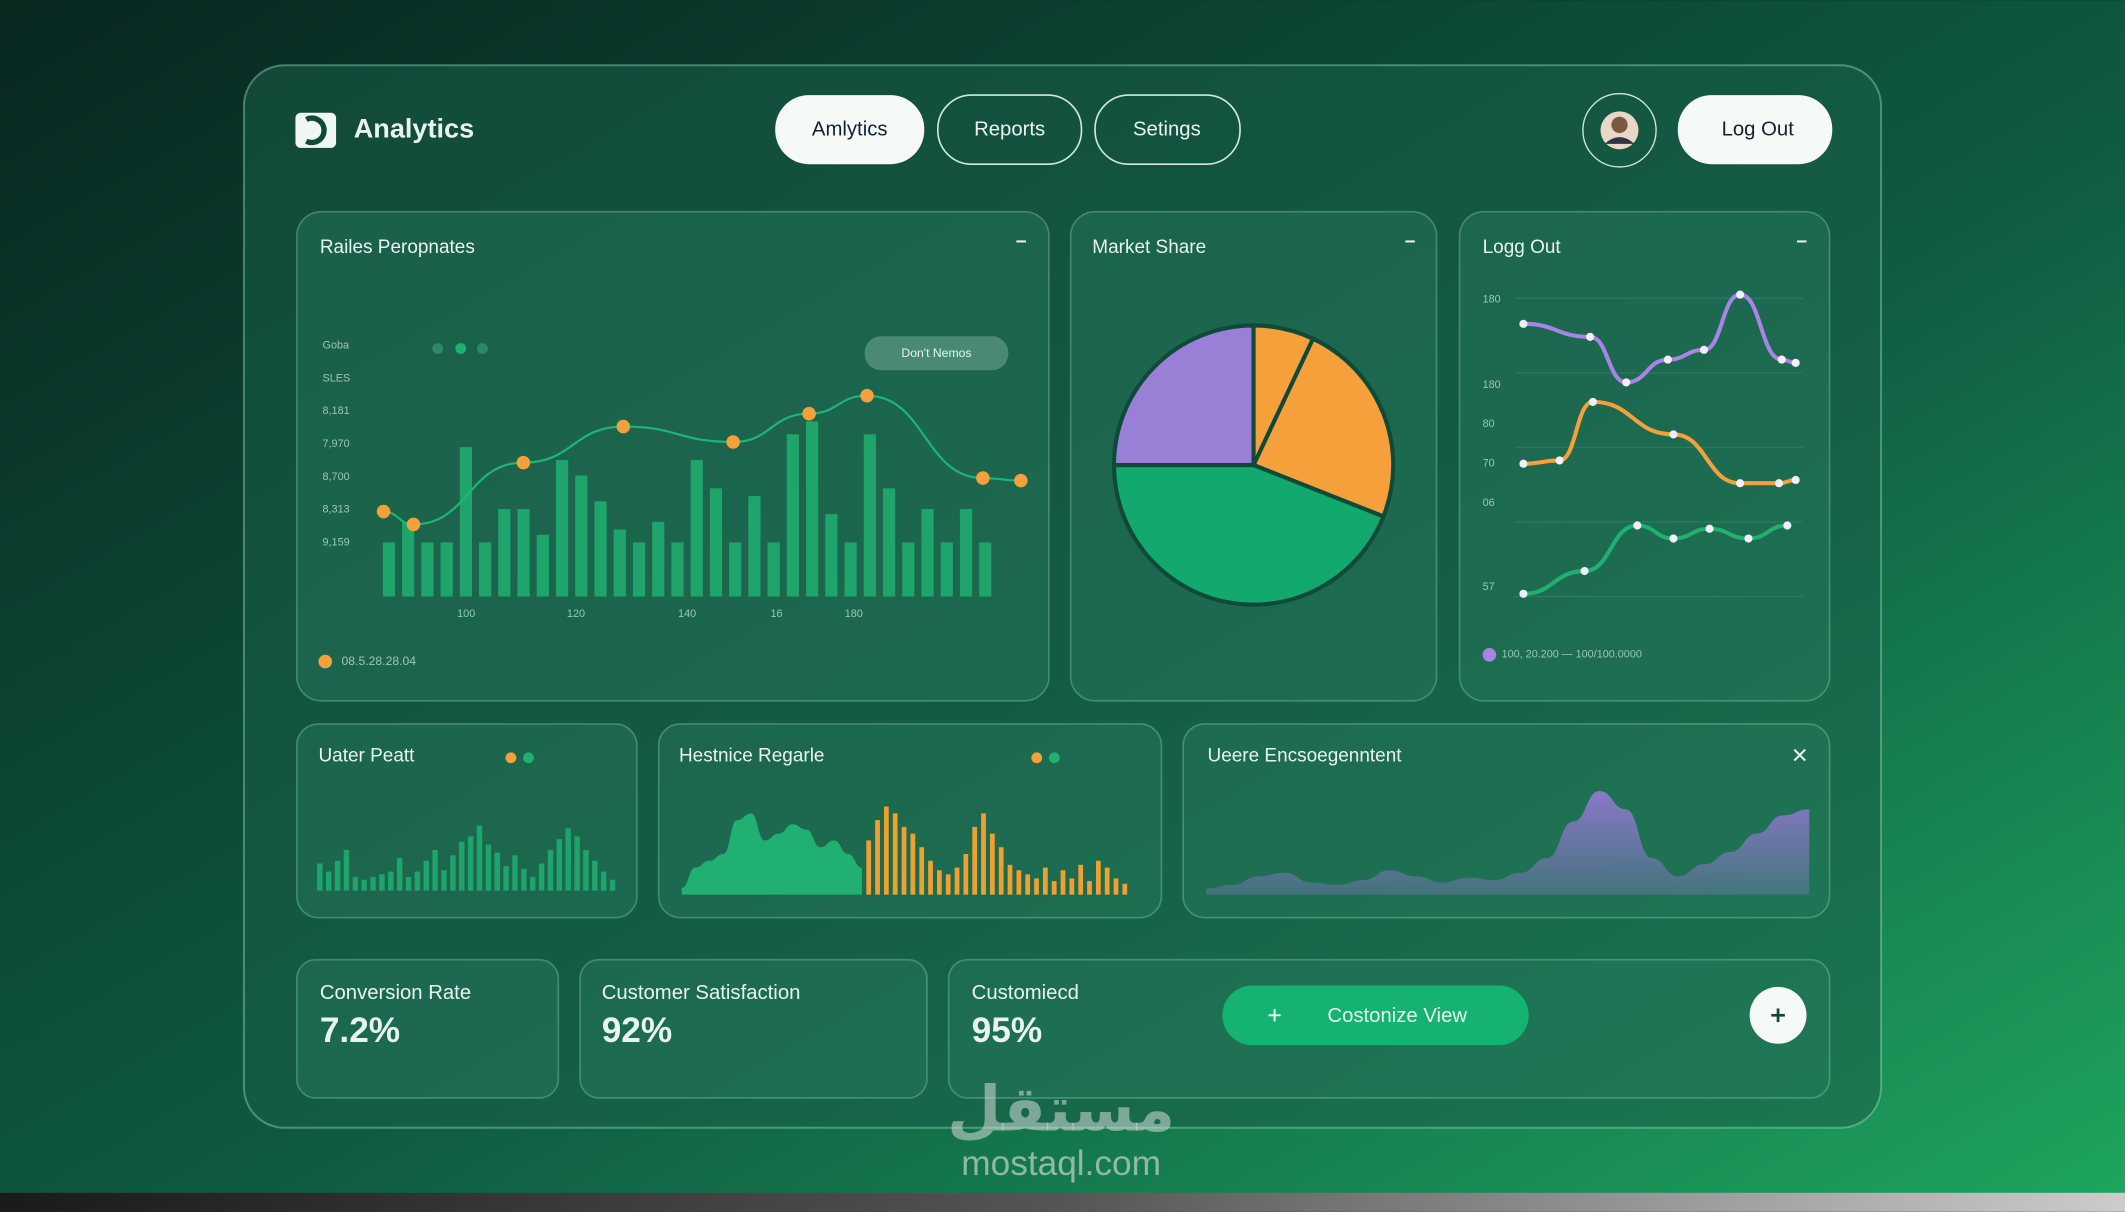 The image size is (2125, 1212). I want to click on tab-label: Reports, so click(1009, 130).